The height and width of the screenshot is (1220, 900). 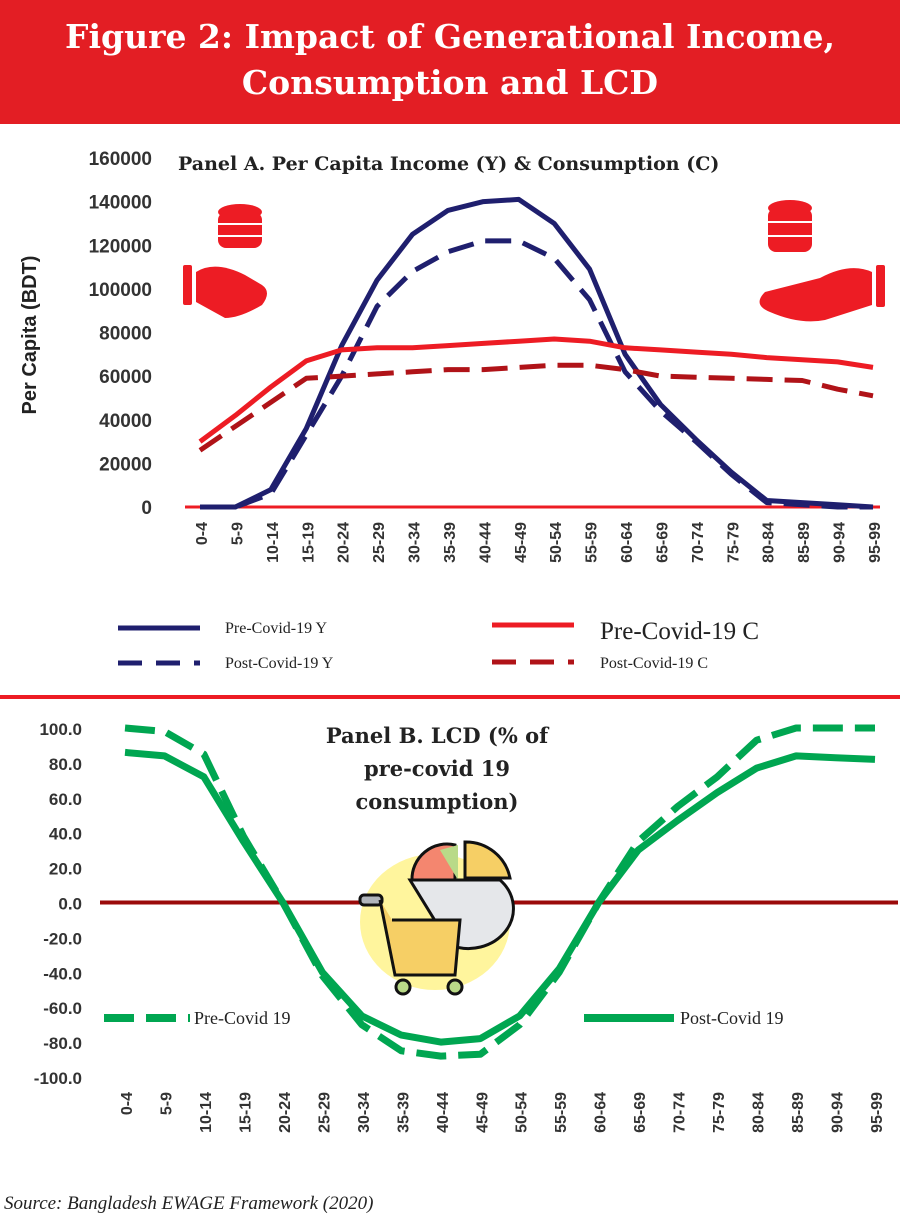 What do you see at coordinates (437, 768) in the screenshot?
I see `panel-b-title-2: pre-covid 19` at bounding box center [437, 768].